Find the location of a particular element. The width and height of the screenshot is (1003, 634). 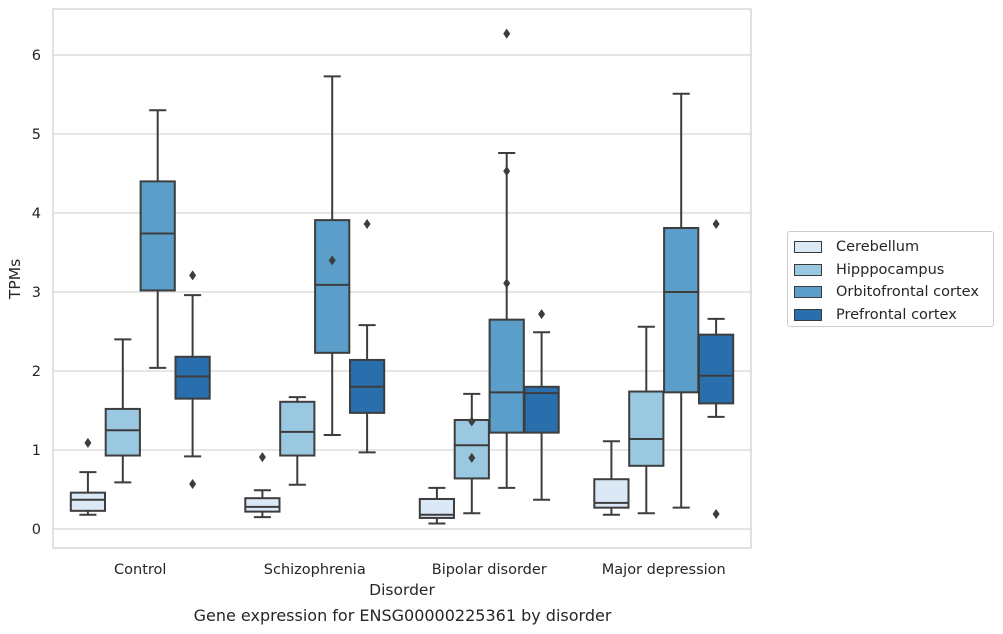

legend-item-1: Hipppocampus is located at coordinates (892, 270).